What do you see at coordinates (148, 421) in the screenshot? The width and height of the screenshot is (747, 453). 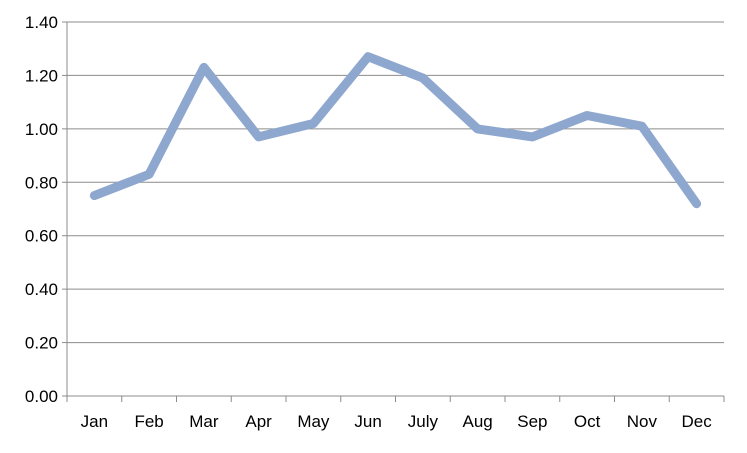 I see `x-tick-label: Feb` at bounding box center [148, 421].